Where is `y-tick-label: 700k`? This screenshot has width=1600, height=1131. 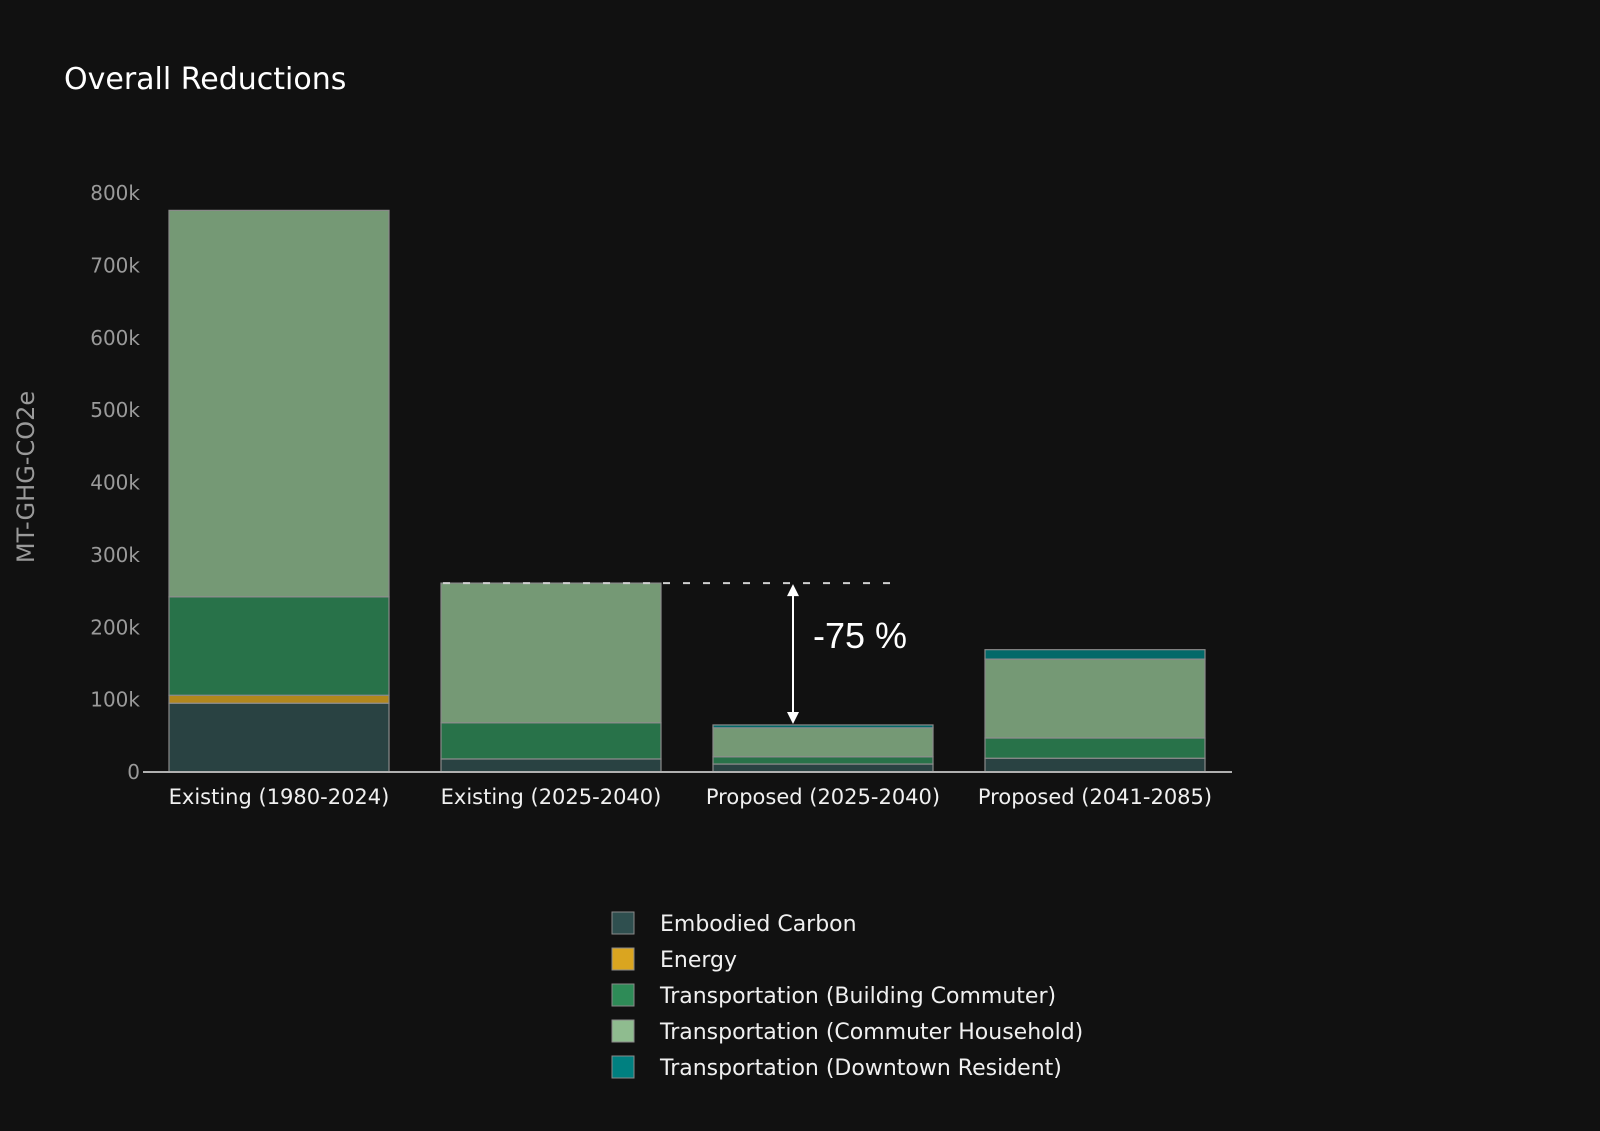
y-tick-label: 700k is located at coordinates (115, 265).